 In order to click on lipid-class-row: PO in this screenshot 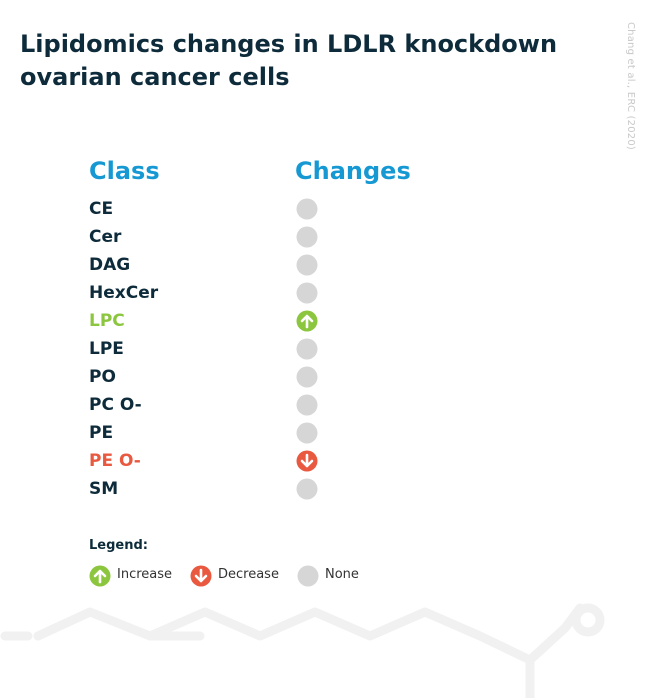, I will do `click(322, 380)`.